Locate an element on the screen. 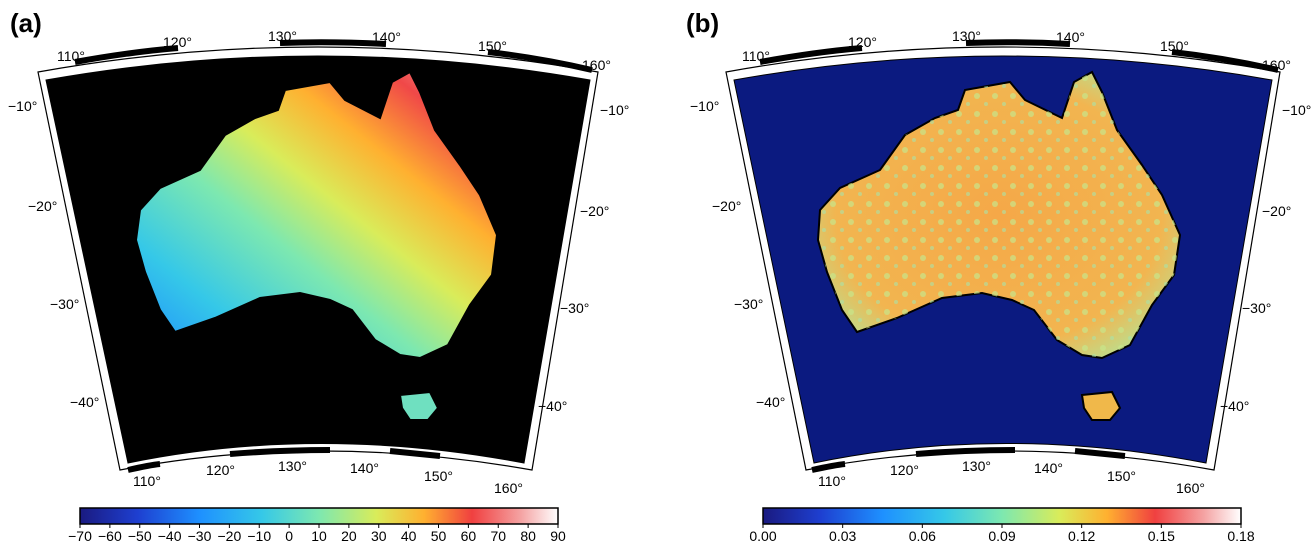 This screenshot has width=1316, height=546. panel-a-top-lon-120: 120° is located at coordinates (177, 42).